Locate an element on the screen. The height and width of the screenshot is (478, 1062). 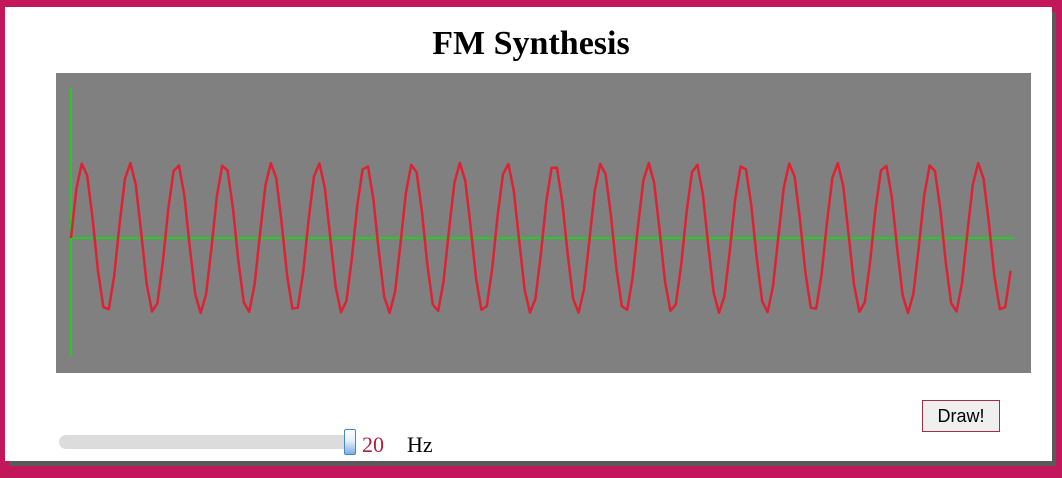
frequency-unit: Hz is located at coordinates (420, 444).